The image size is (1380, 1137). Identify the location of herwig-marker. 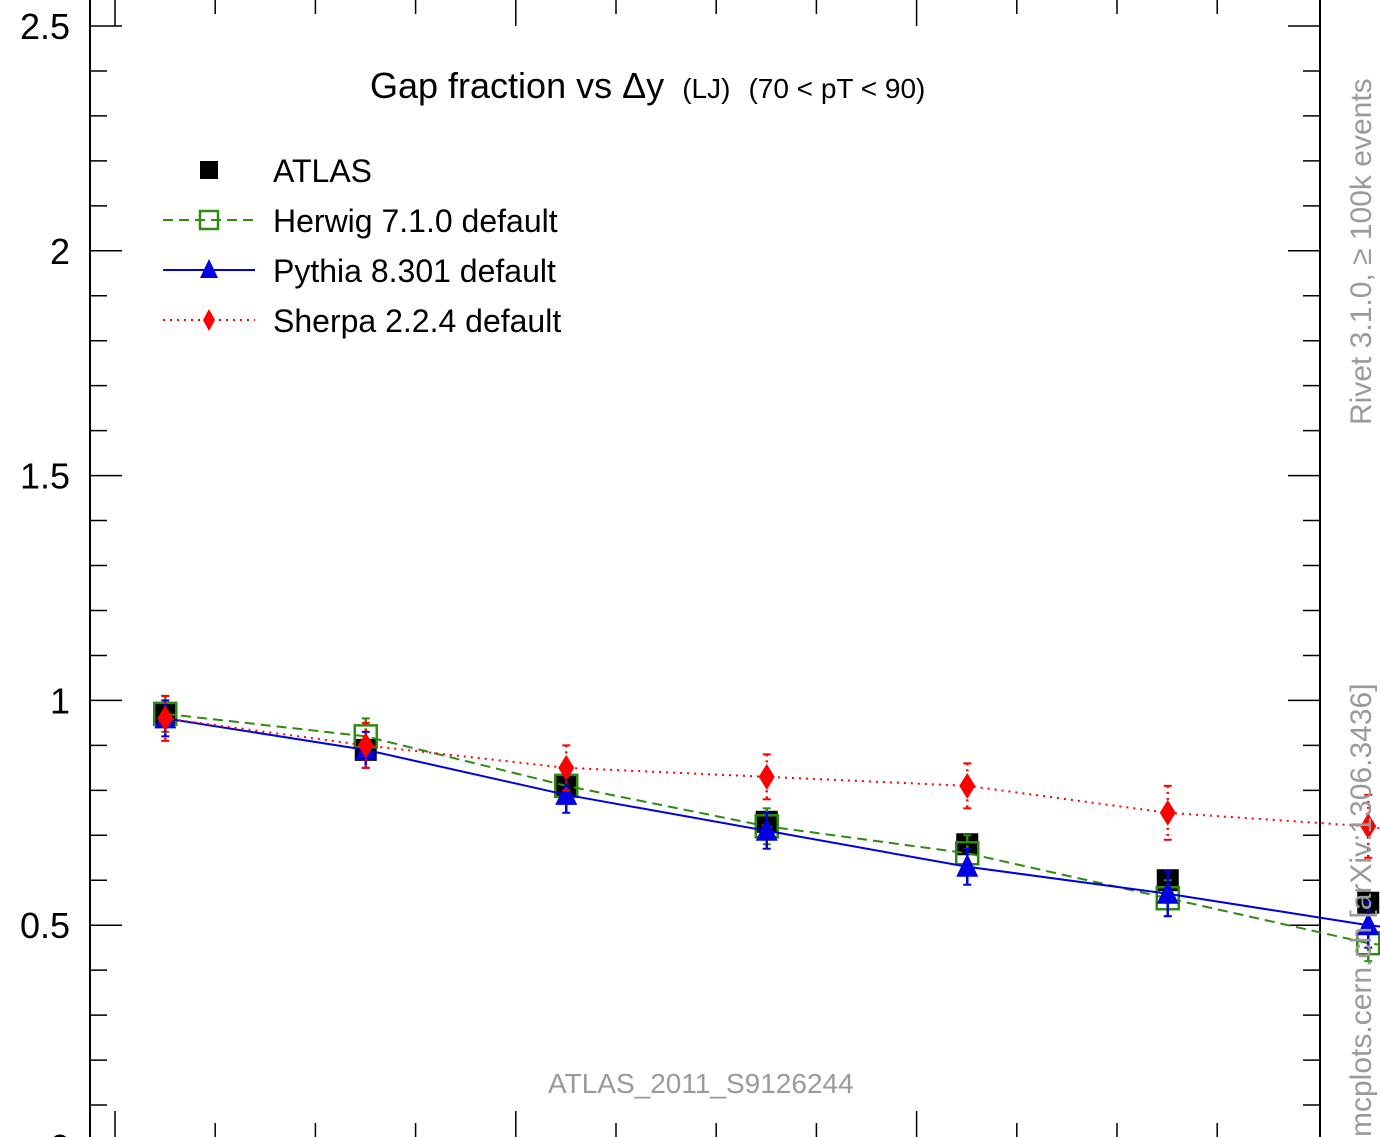
(209, 220).